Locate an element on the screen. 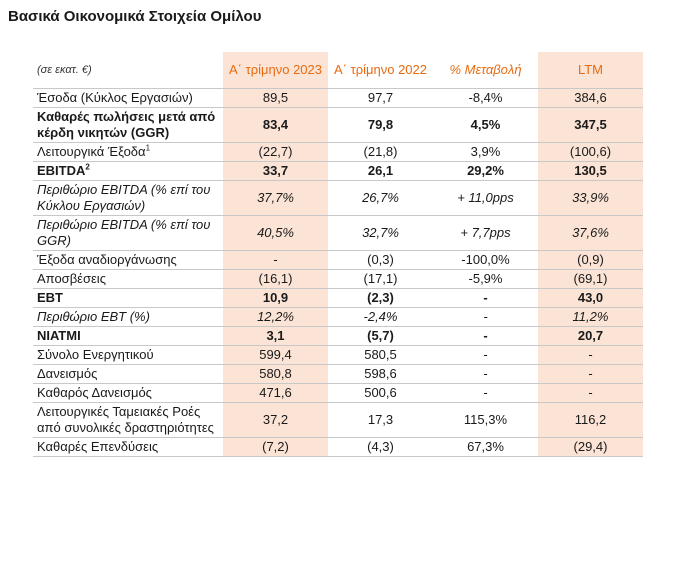  cell-v1: (7,2) is located at coordinates (275, 447).